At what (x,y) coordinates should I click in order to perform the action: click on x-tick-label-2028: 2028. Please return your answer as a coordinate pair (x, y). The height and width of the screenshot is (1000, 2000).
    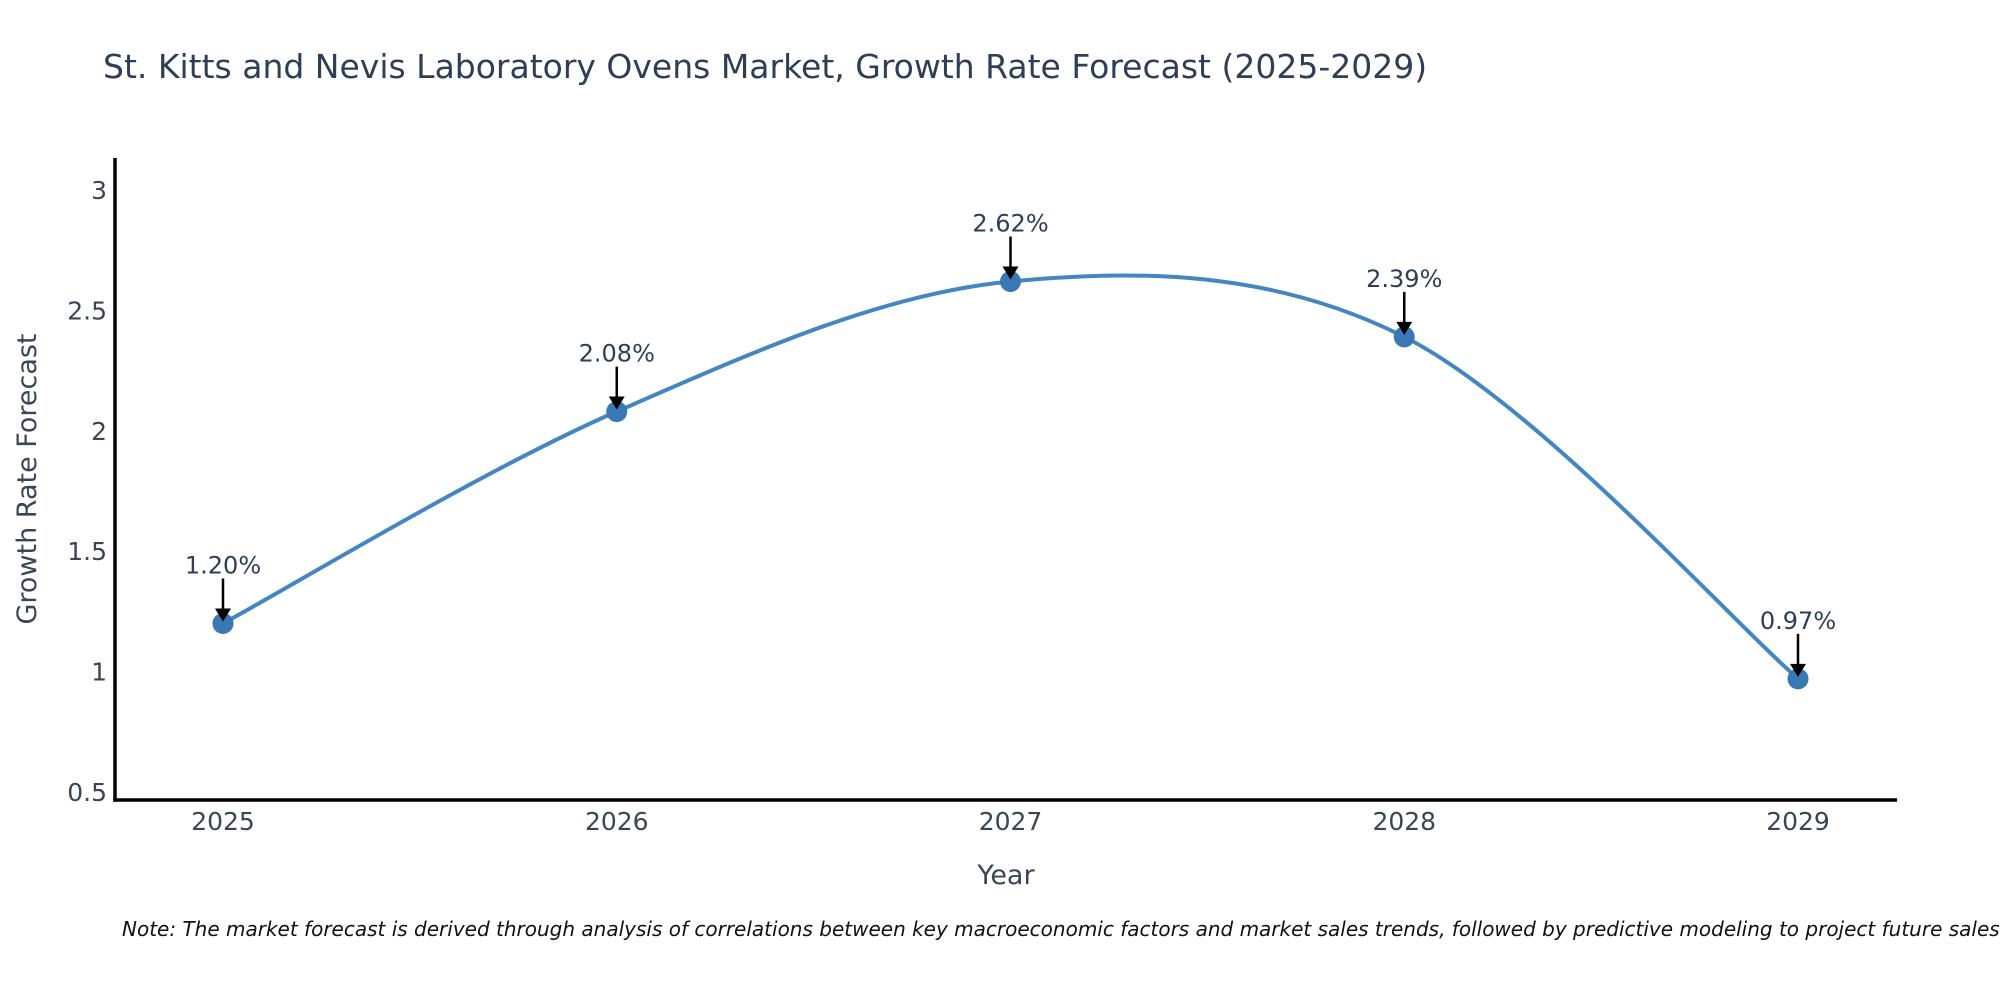
    Looking at the image, I should click on (1404, 821).